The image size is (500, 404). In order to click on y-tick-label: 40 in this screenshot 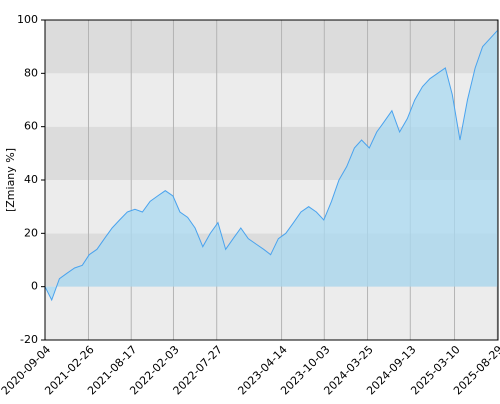, I will do `click(31, 179)`.